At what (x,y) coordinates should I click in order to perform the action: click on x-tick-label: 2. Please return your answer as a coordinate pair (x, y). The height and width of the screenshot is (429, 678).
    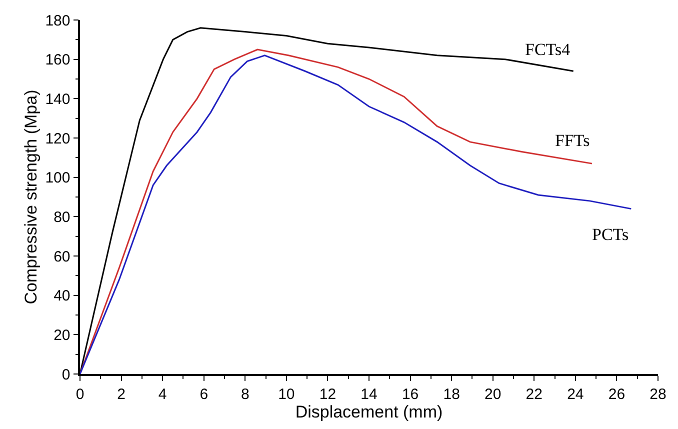
    Looking at the image, I should click on (121, 394).